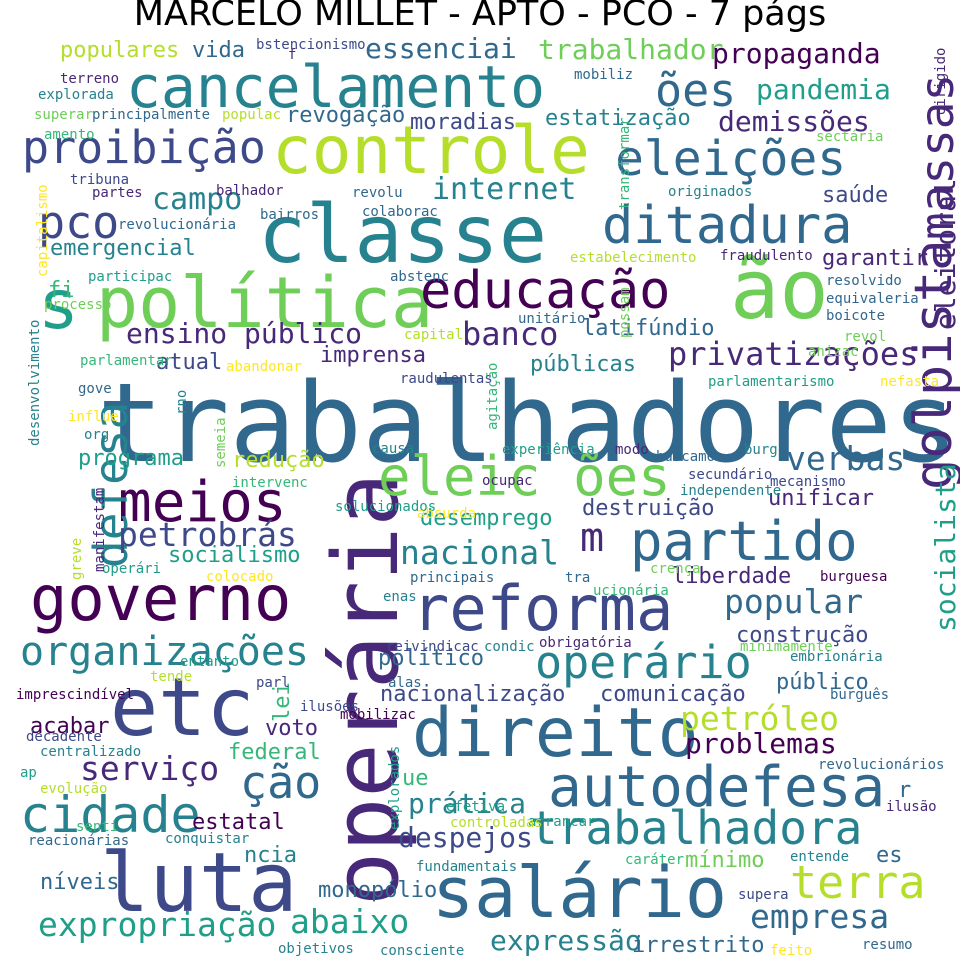 This screenshot has width=960, height=960. I want to click on word-parlamentarismo-160: parlamentarismo, so click(771, 382).